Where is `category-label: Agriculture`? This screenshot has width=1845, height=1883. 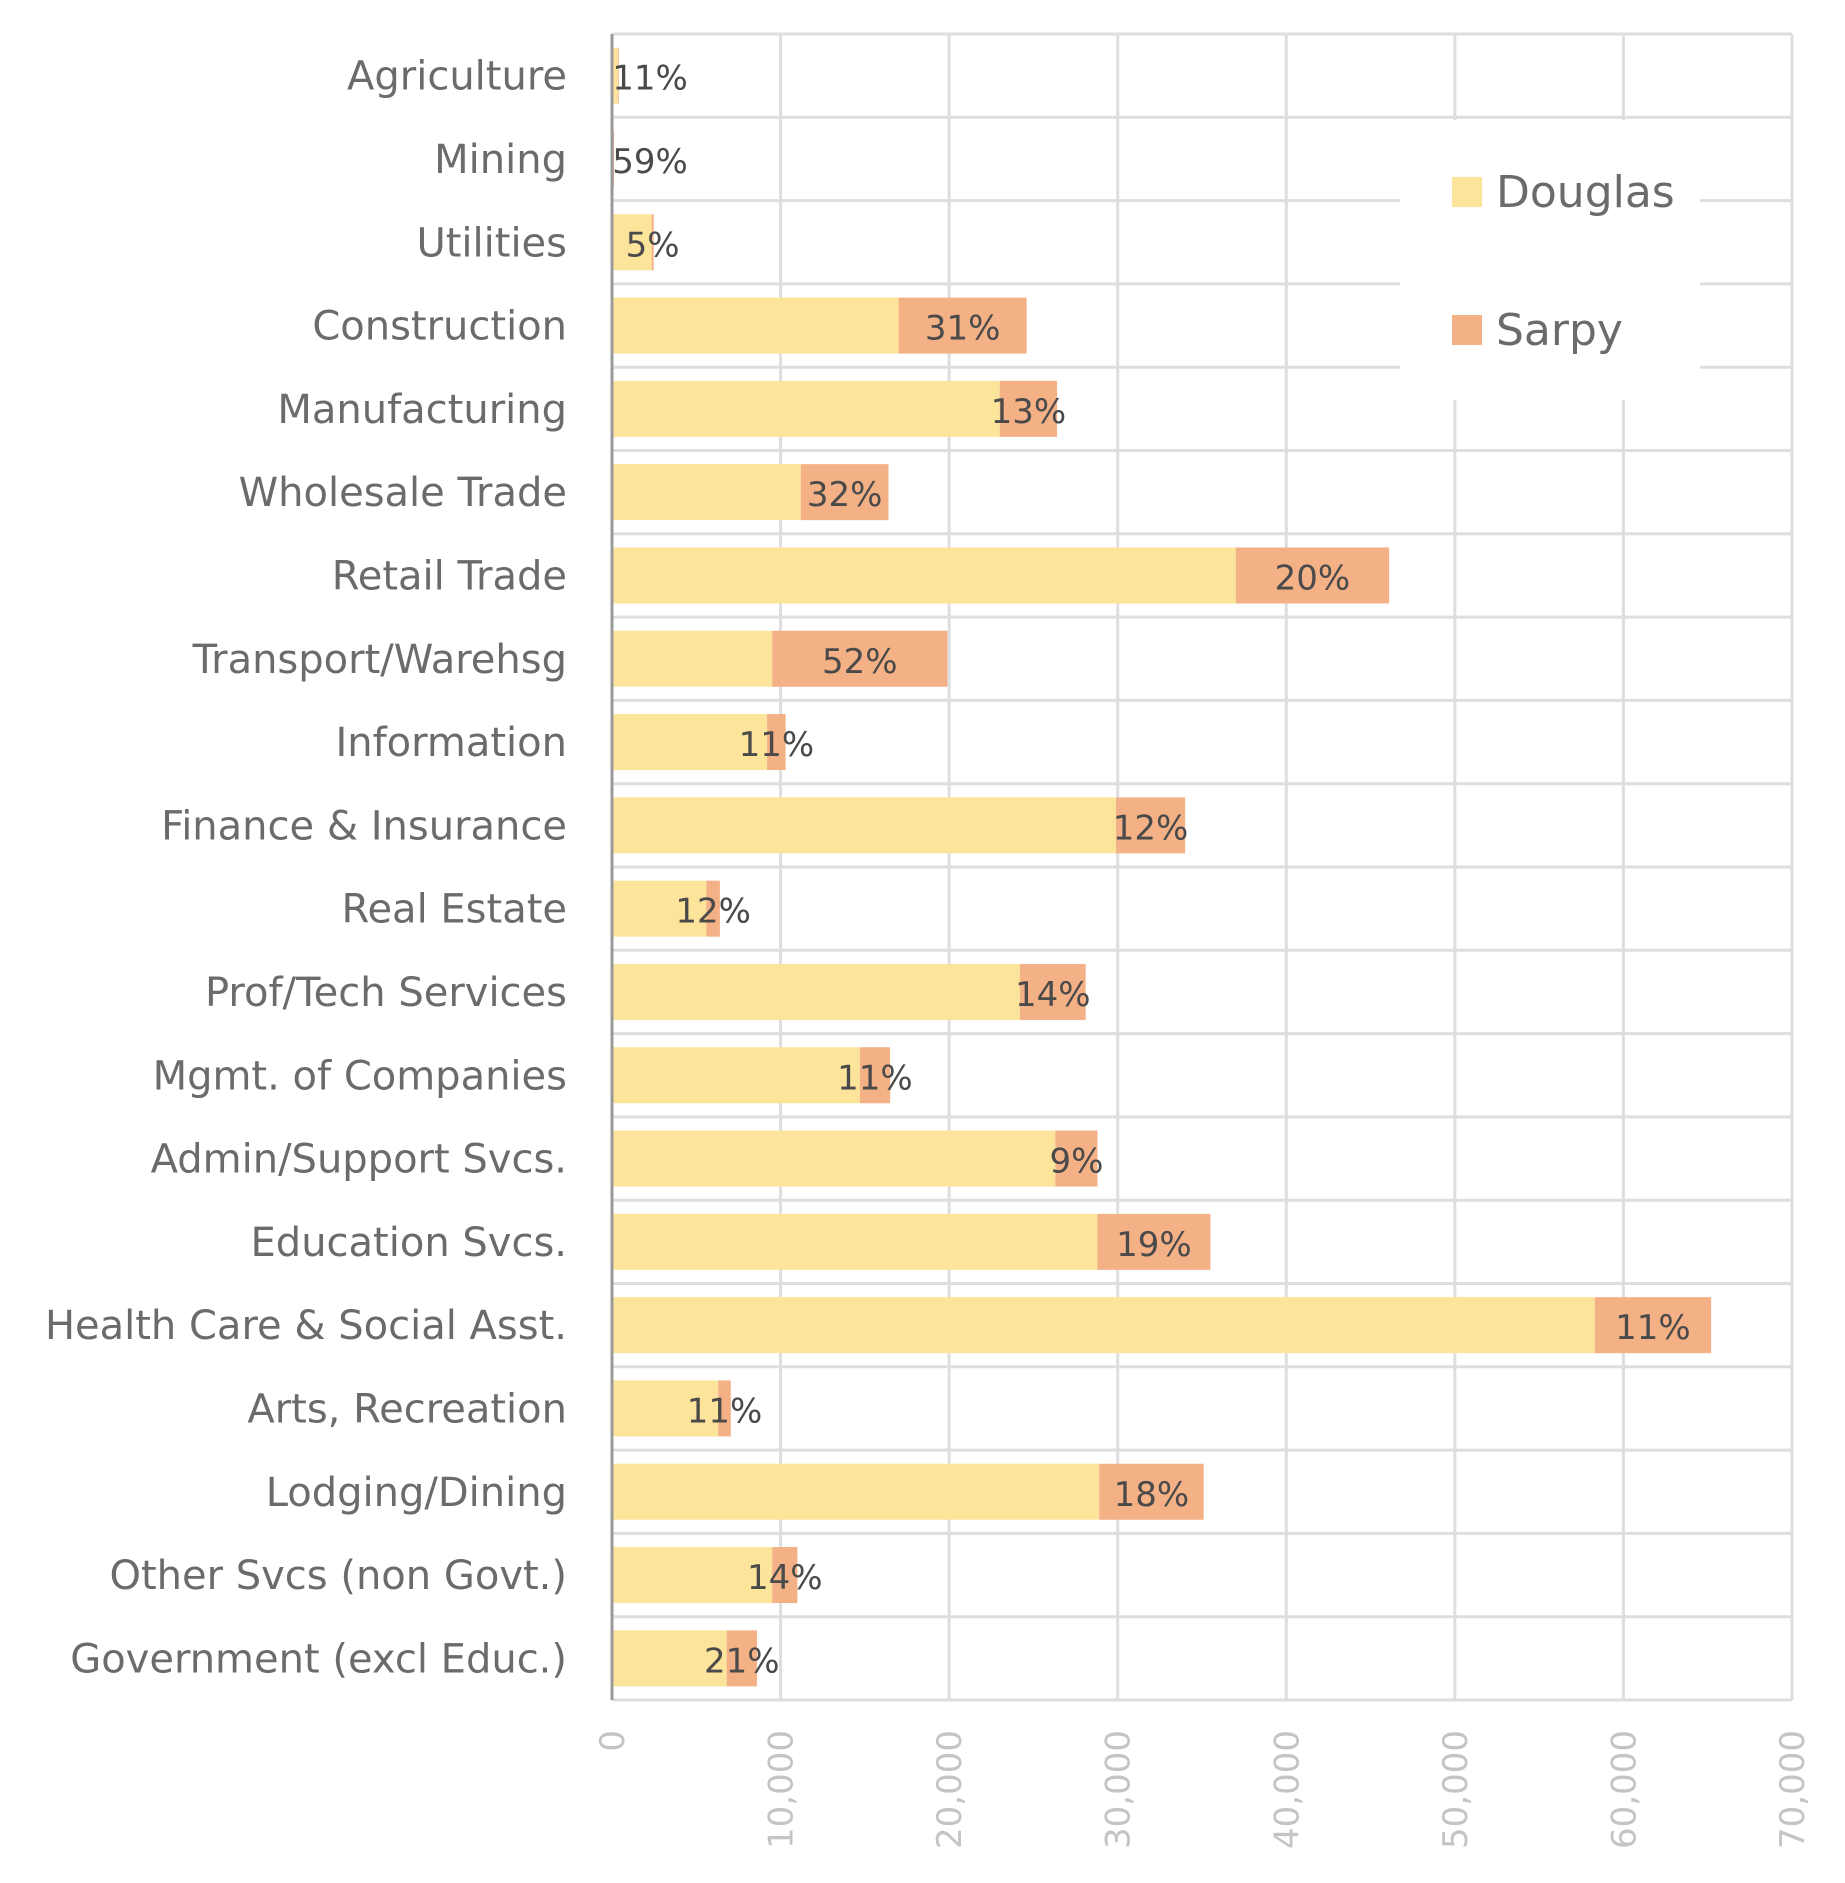 category-label: Agriculture is located at coordinates (457, 77).